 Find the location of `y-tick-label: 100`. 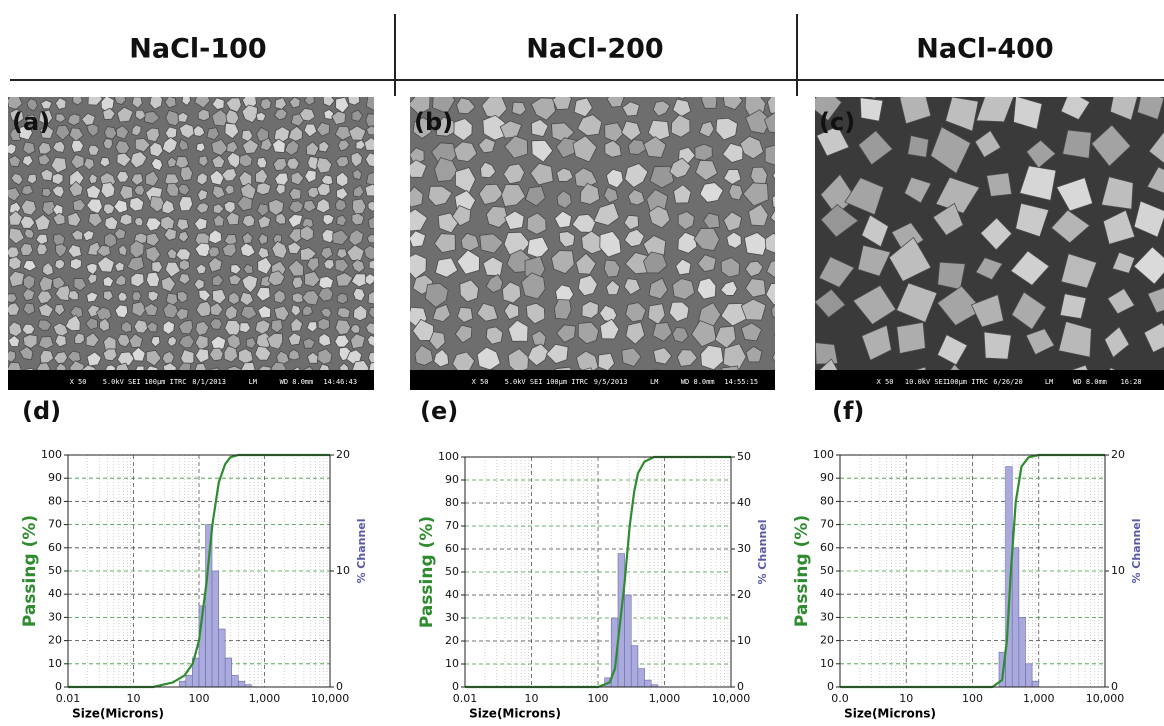

y-tick-label: 100 is located at coordinates (51, 454).